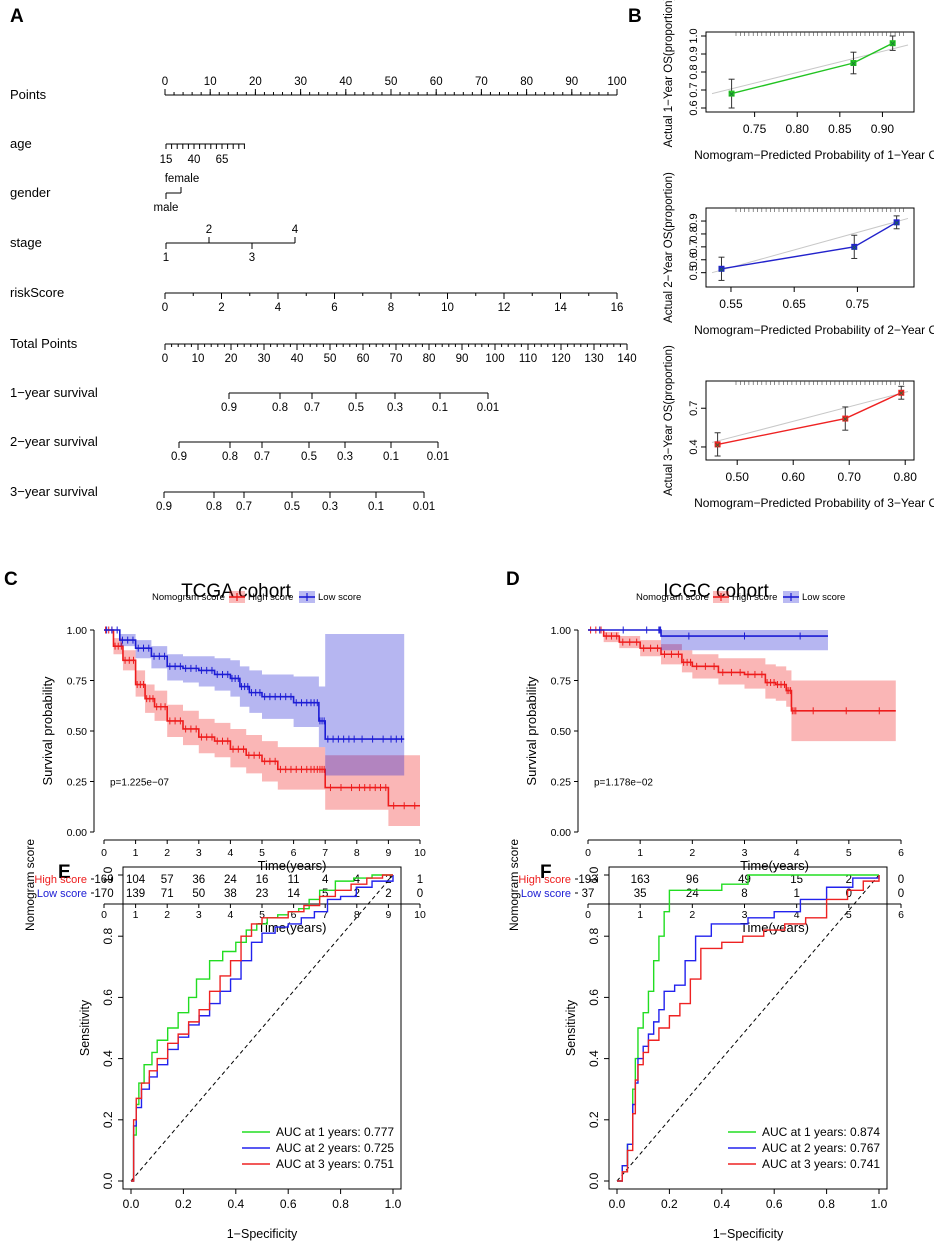 The height and width of the screenshot is (1248, 934). I want to click on age-axis-tick-label: 40, so click(194, 160).